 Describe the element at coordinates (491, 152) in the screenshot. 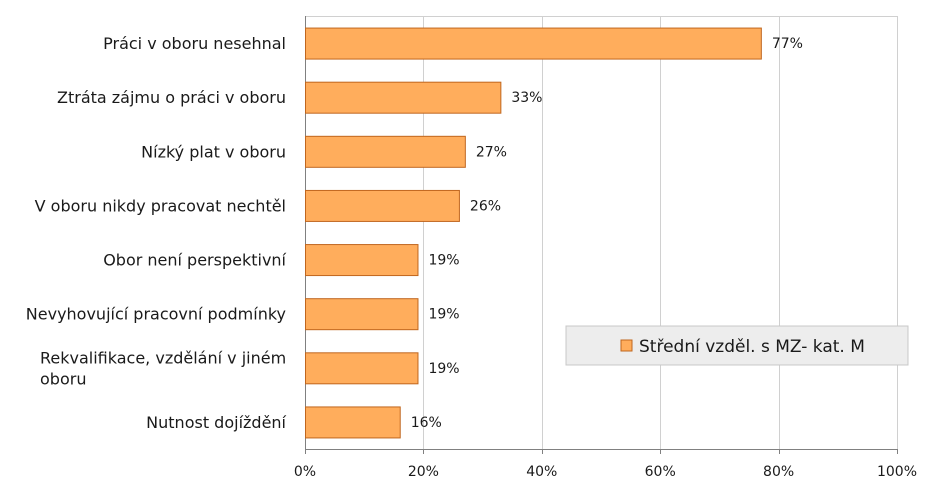

I see `data-label: 27%` at that location.